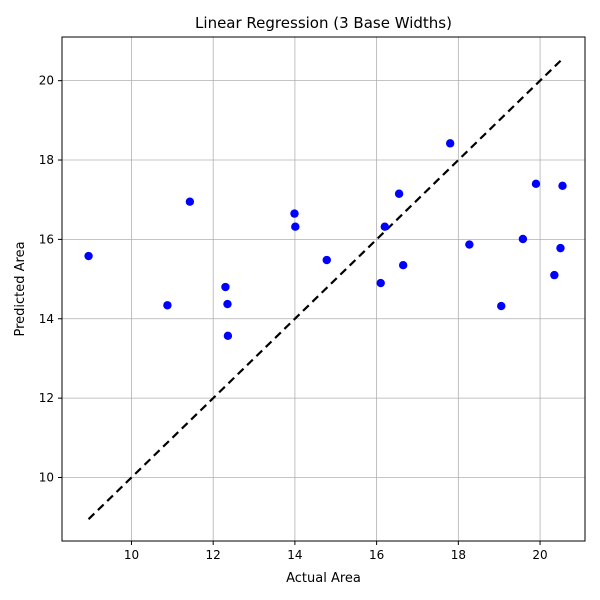 The width and height of the screenshot is (600, 600). What do you see at coordinates (50, 279) in the screenshot?
I see `y-axis-ticks: 10 12 14 16 18 20` at bounding box center [50, 279].